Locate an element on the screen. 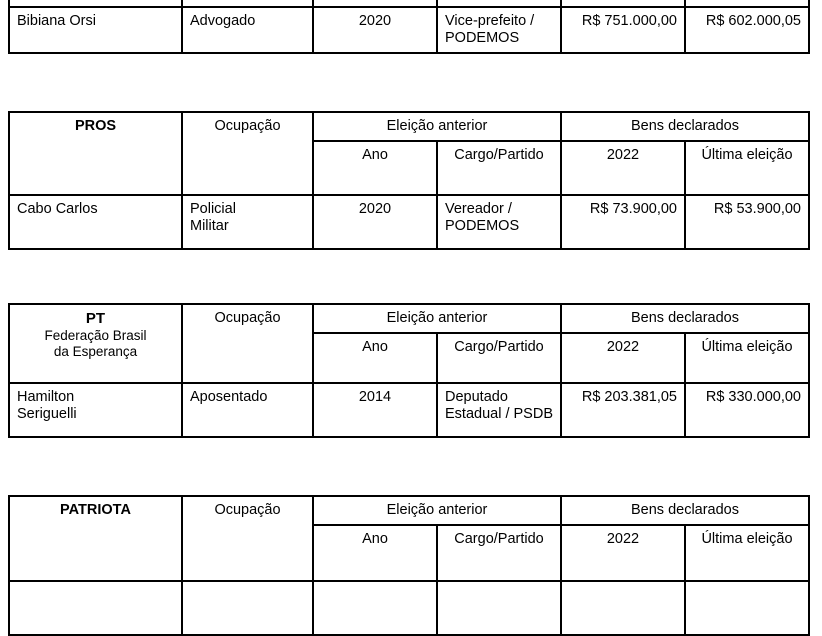 This screenshot has height=636, width=822. party-sub-line1: Federação Brasil is located at coordinates (95, 335).